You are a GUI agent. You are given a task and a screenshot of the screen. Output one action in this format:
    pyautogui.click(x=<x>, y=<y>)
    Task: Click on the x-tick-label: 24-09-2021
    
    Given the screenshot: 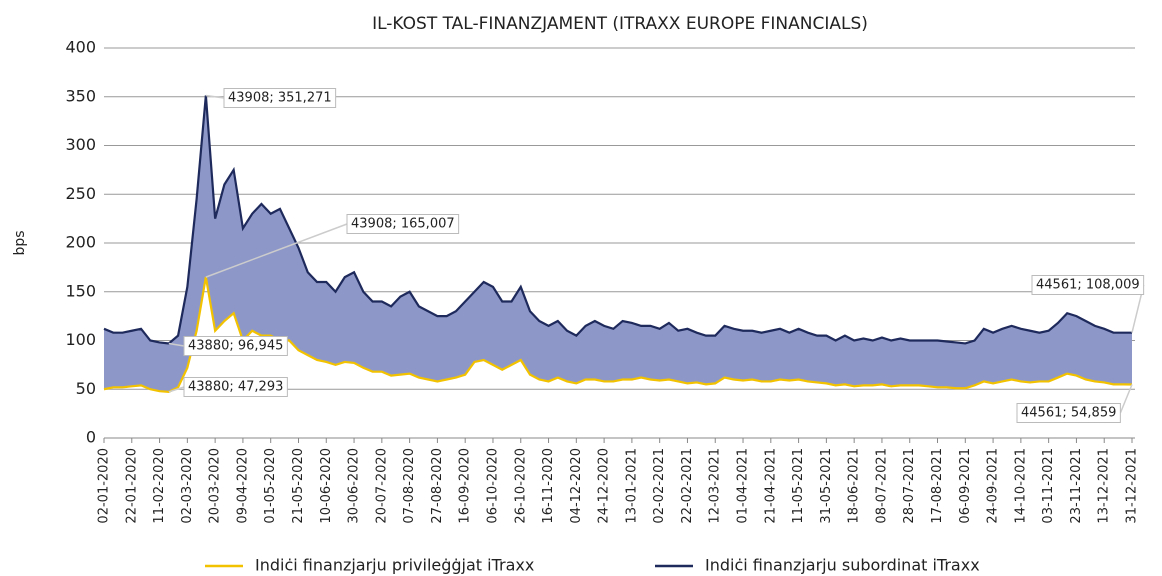 What is the action you would take?
    pyautogui.click(x=993, y=486)
    